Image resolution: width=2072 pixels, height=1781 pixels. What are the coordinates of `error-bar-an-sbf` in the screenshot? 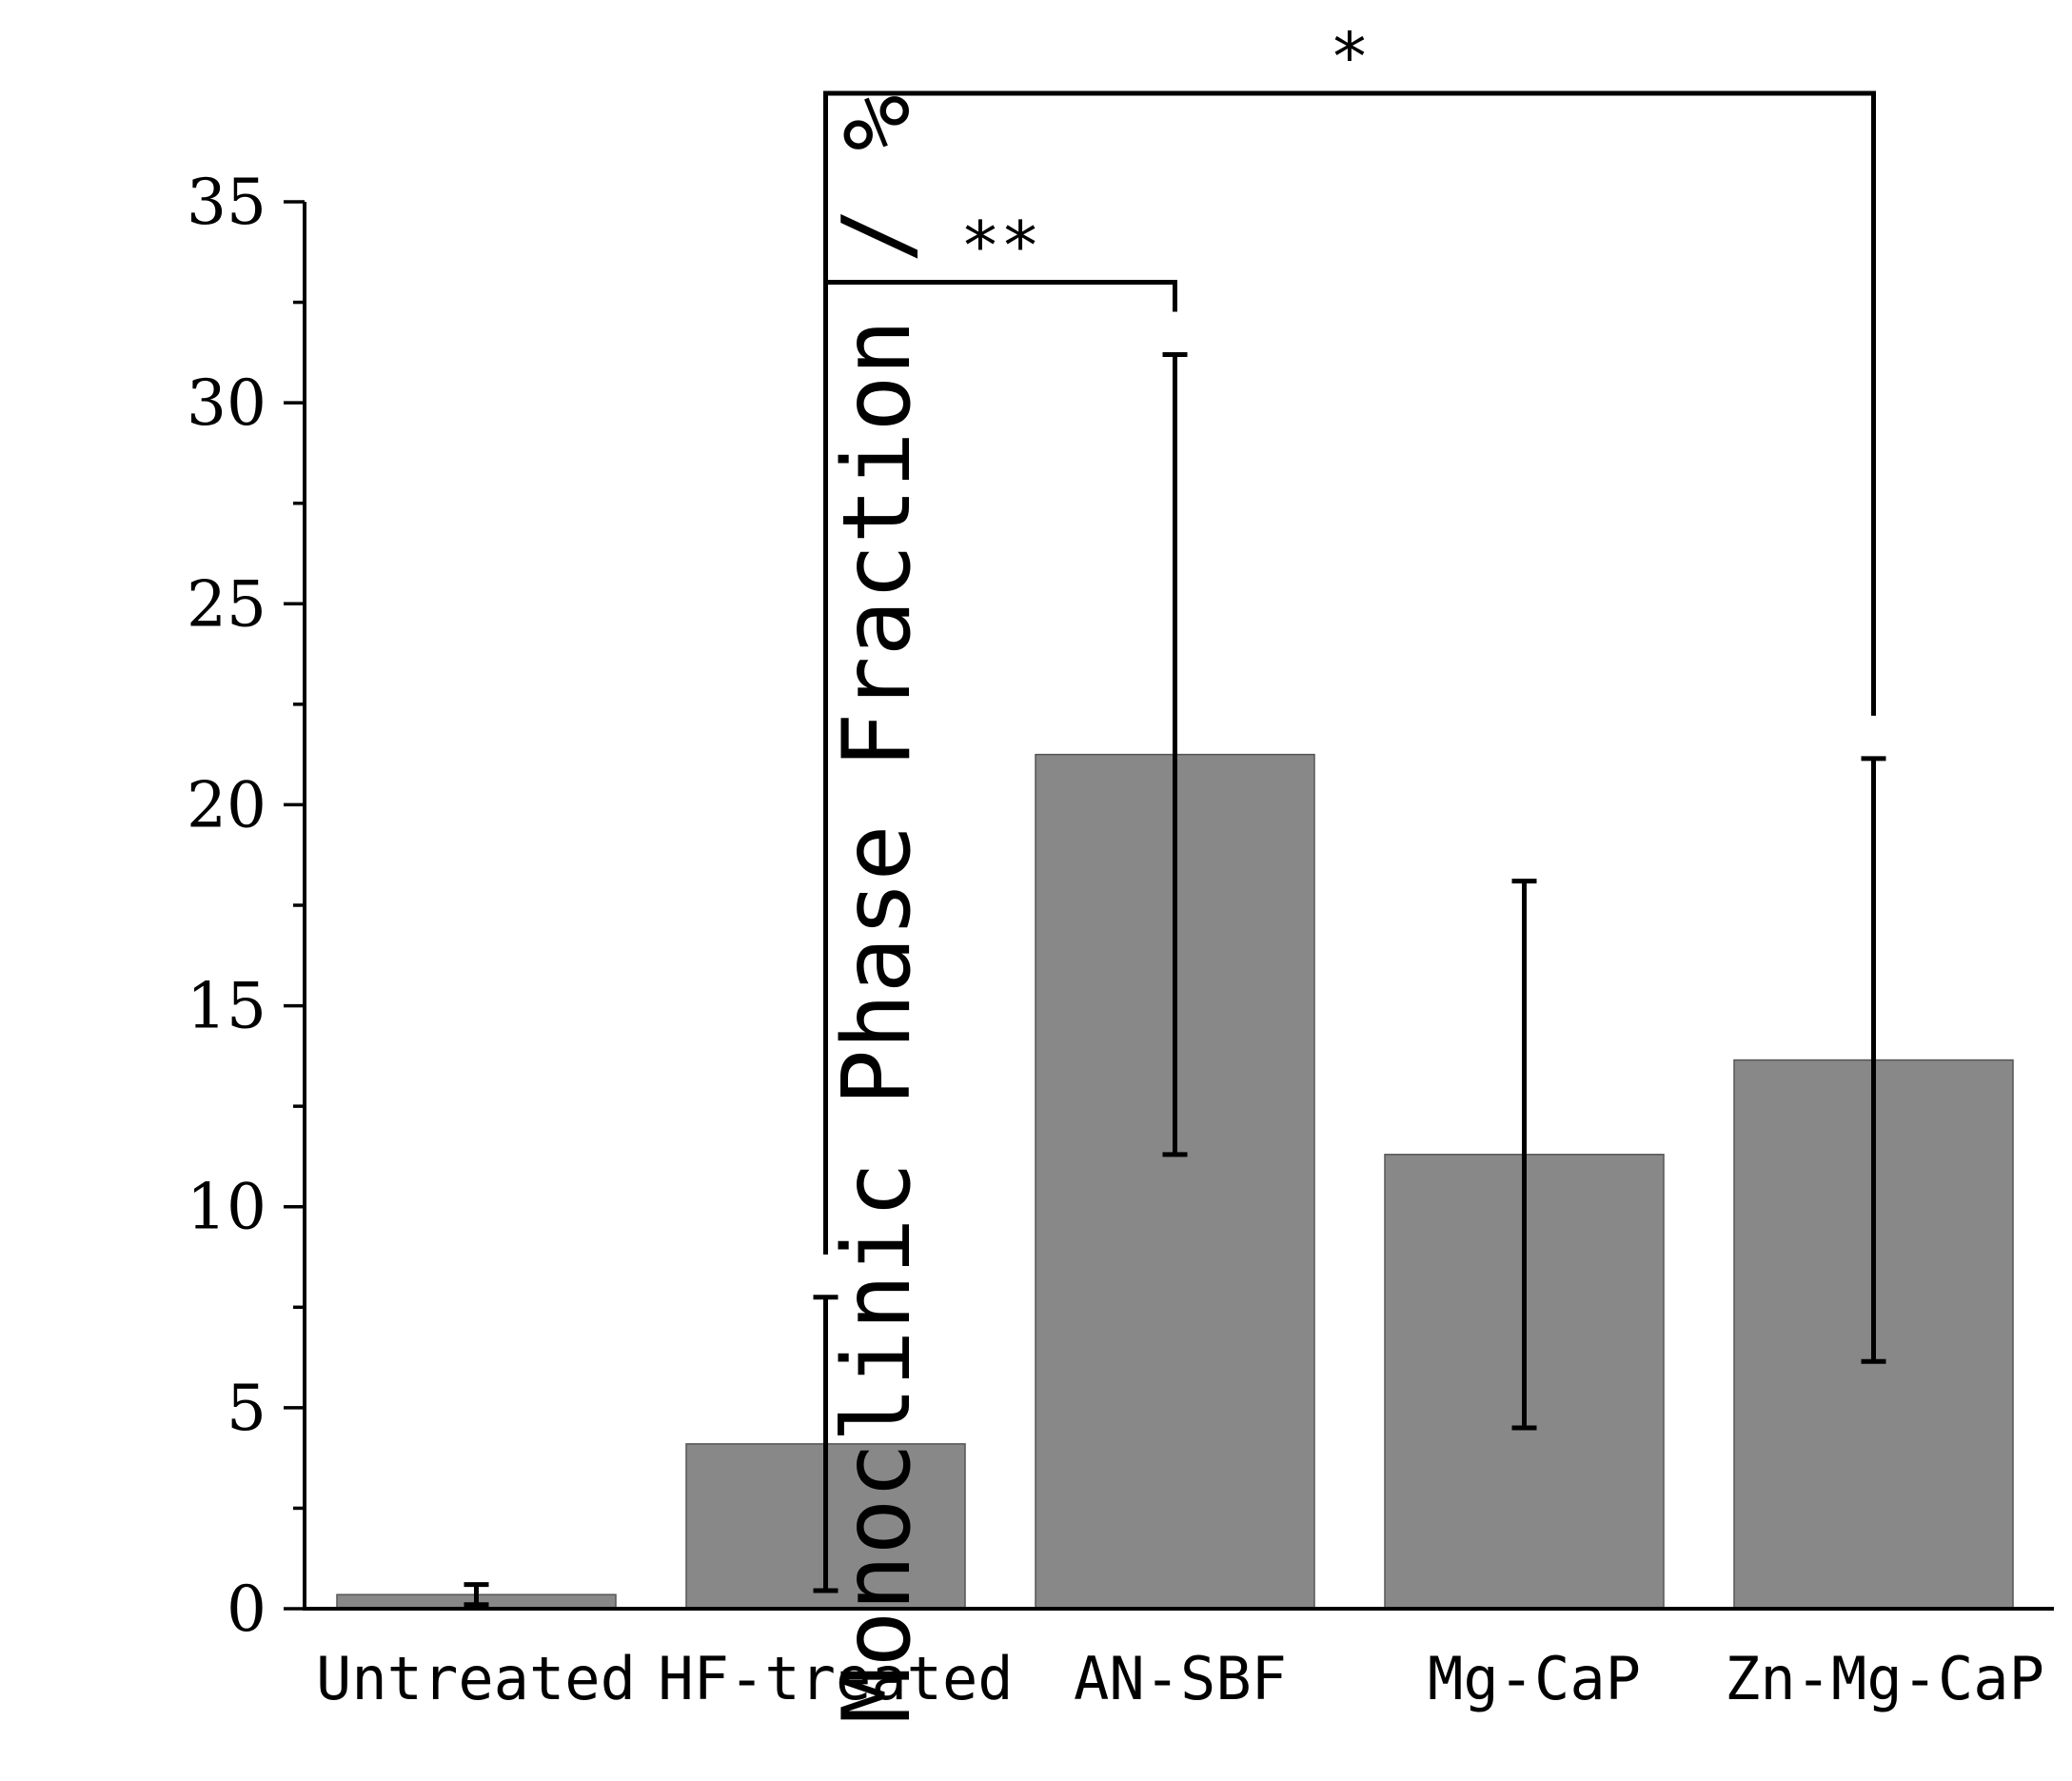 It's located at (1175, 754).